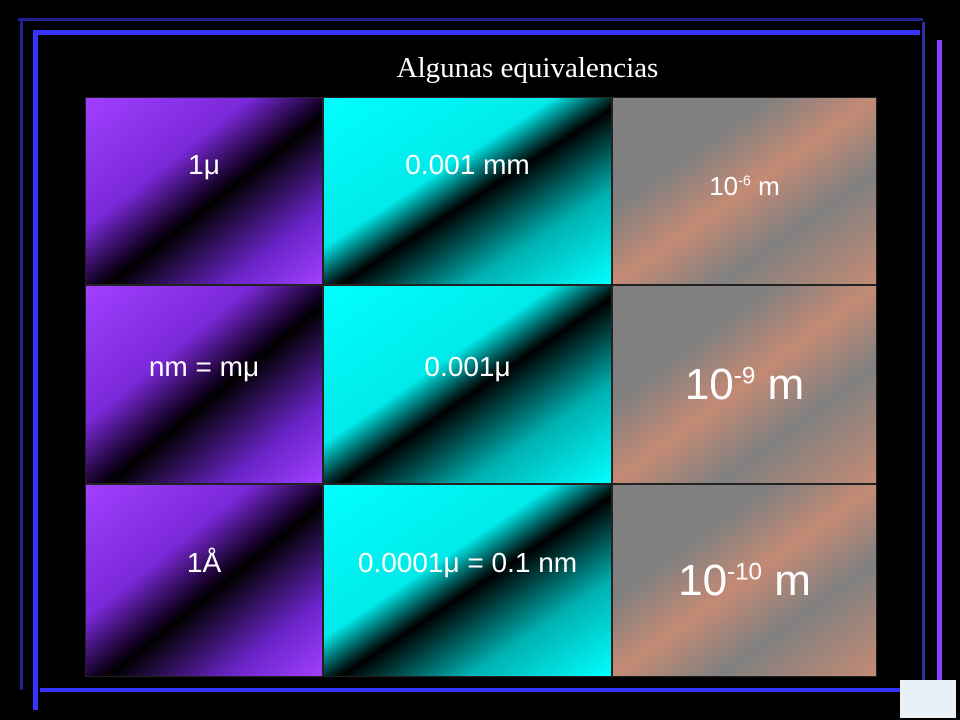  I want to click on table-cell: 10-6 m, so click(744, 191).